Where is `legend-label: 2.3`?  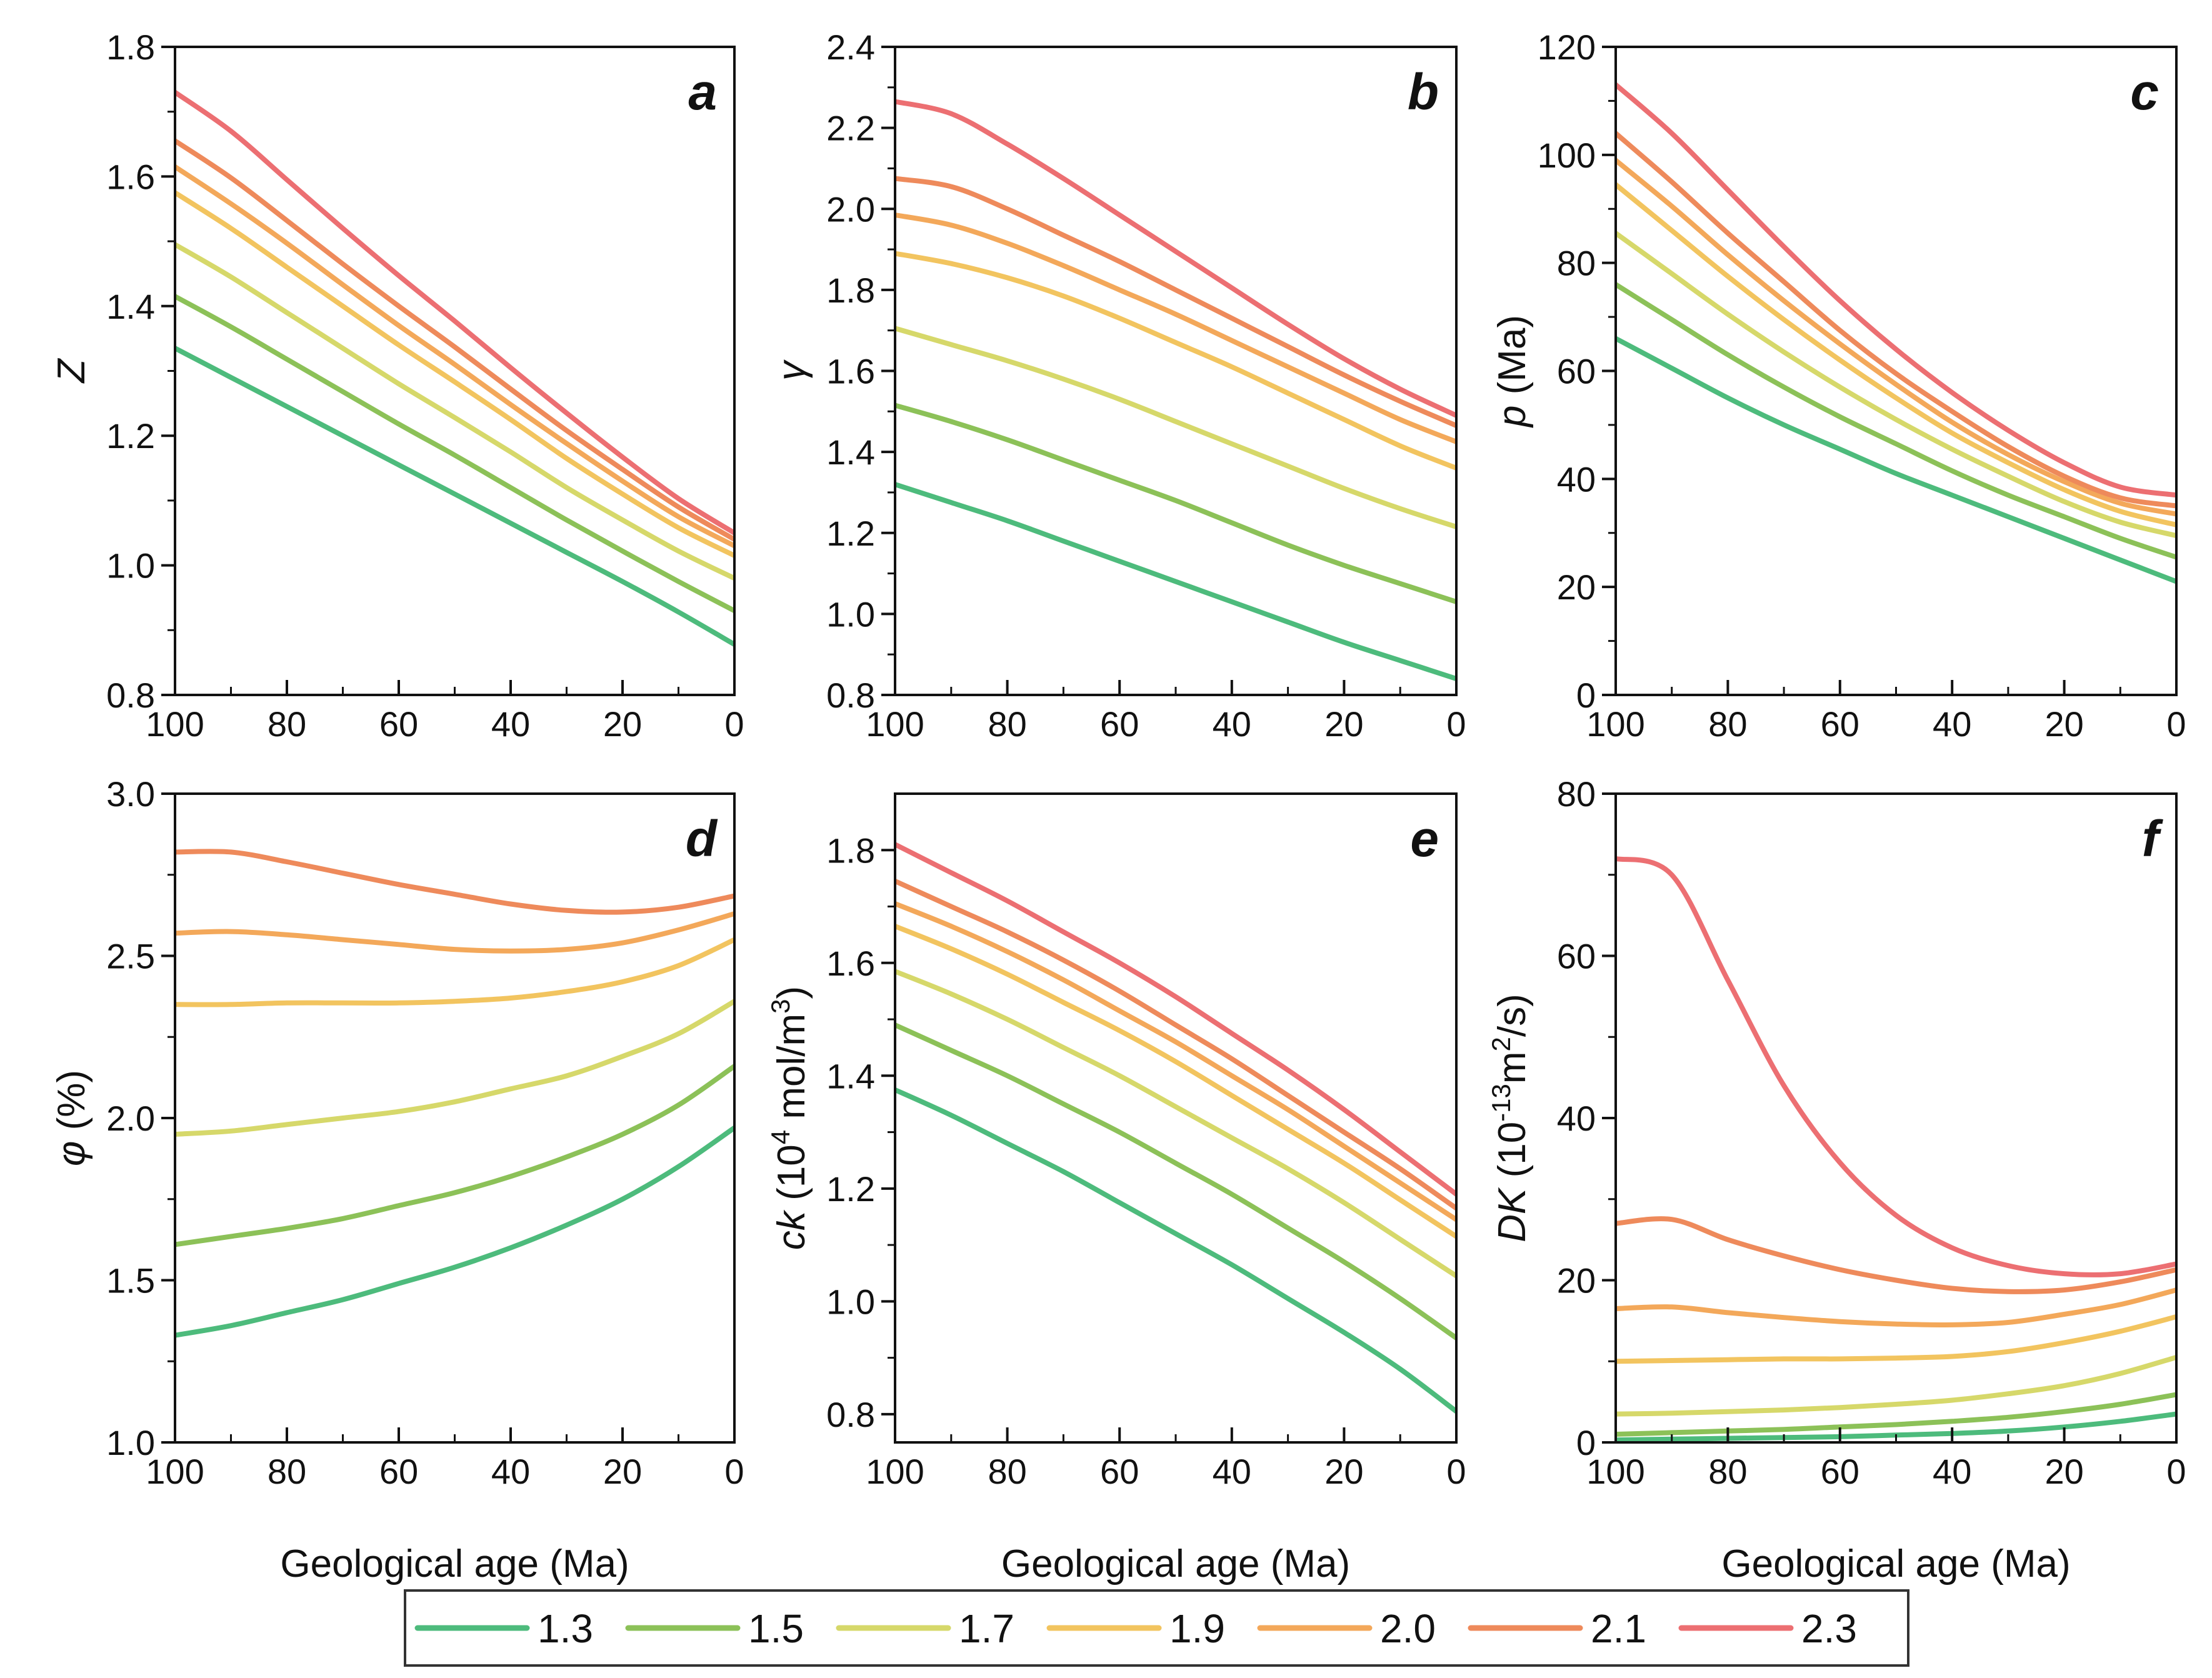 legend-label: 2.3 is located at coordinates (1829, 1628).